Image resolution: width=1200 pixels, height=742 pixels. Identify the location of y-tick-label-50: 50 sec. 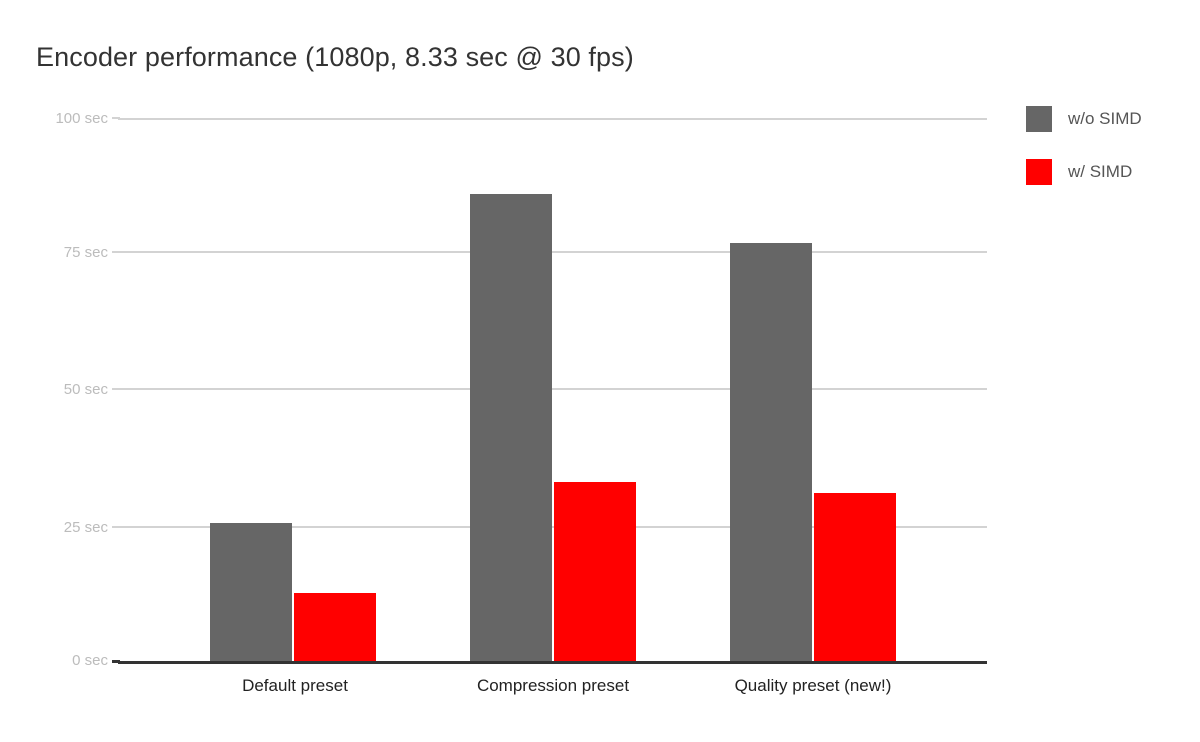
(85, 389).